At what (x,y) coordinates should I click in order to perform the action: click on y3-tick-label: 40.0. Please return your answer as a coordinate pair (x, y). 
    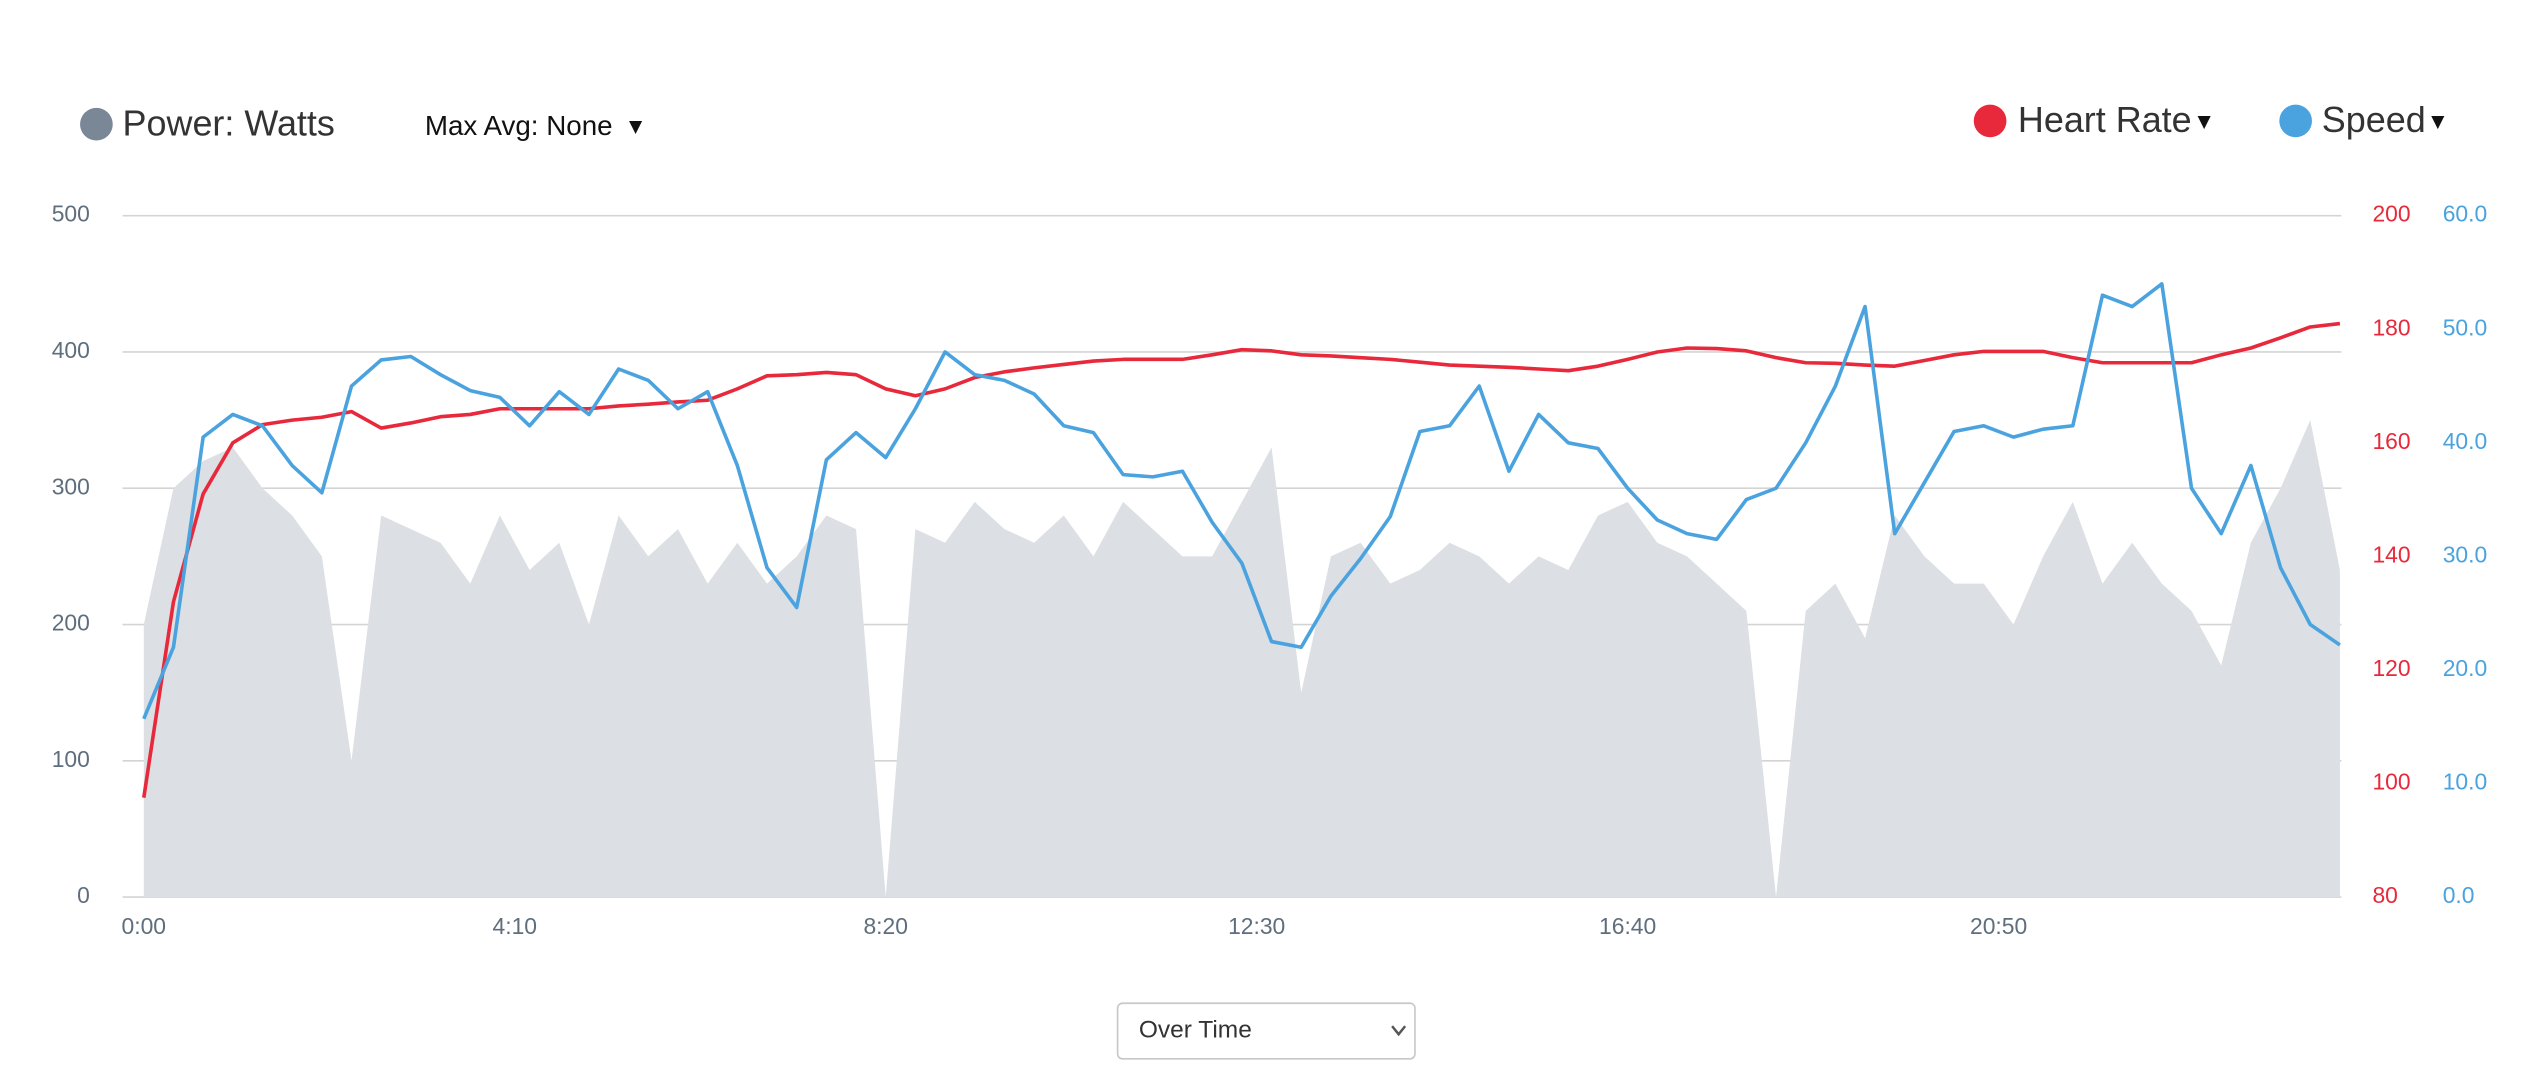
    Looking at the image, I should click on (2465, 441).